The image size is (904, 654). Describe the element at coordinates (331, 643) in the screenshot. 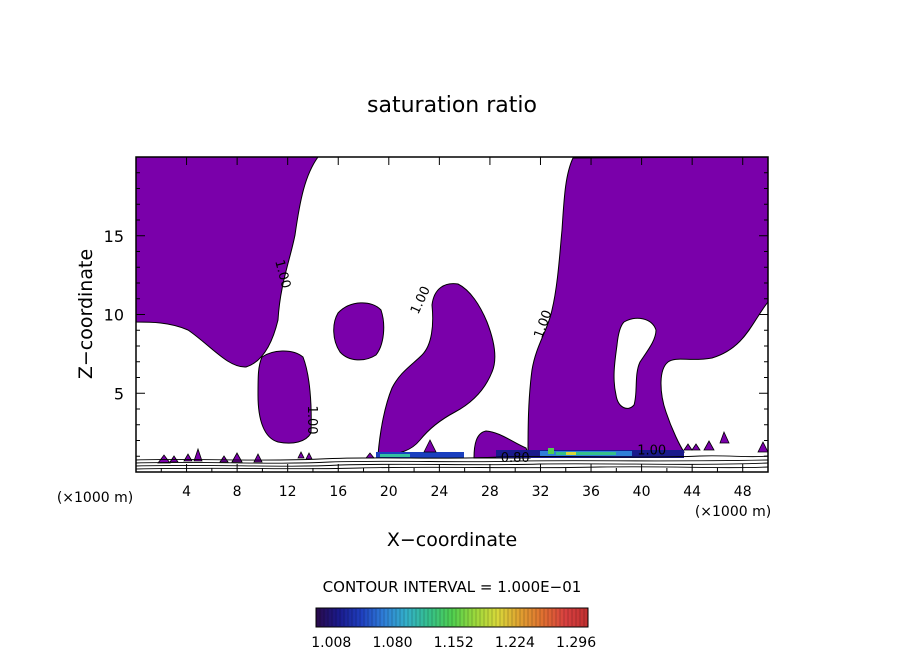

I see `colorbar-tick-label: 1.008` at that location.